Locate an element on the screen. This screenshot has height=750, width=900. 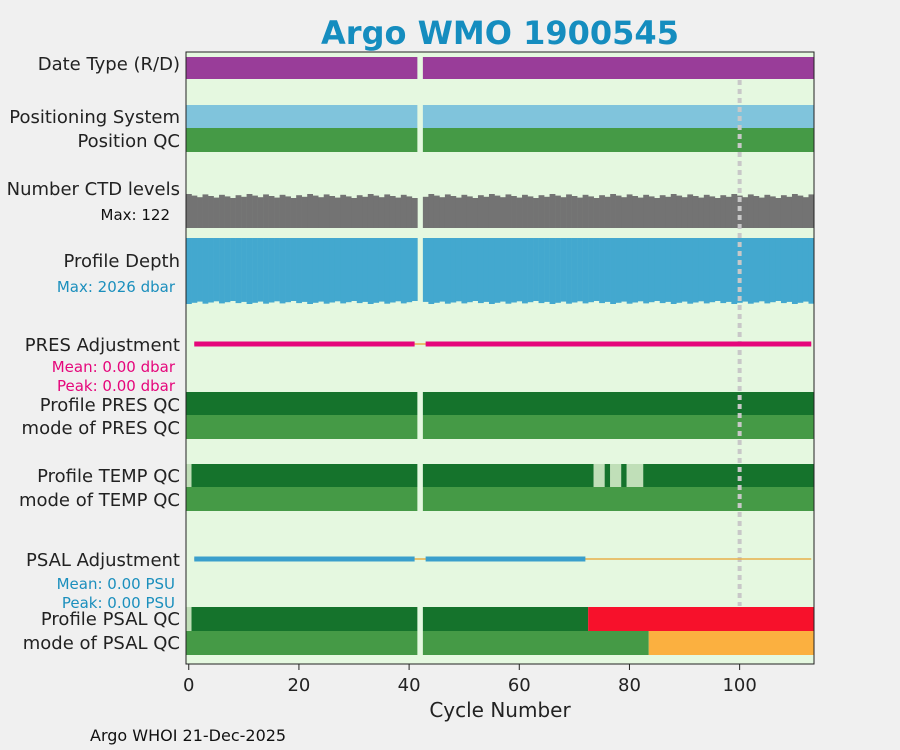
row-label-profile-pres-qc: Profile PRES QC is located at coordinates (110, 405).